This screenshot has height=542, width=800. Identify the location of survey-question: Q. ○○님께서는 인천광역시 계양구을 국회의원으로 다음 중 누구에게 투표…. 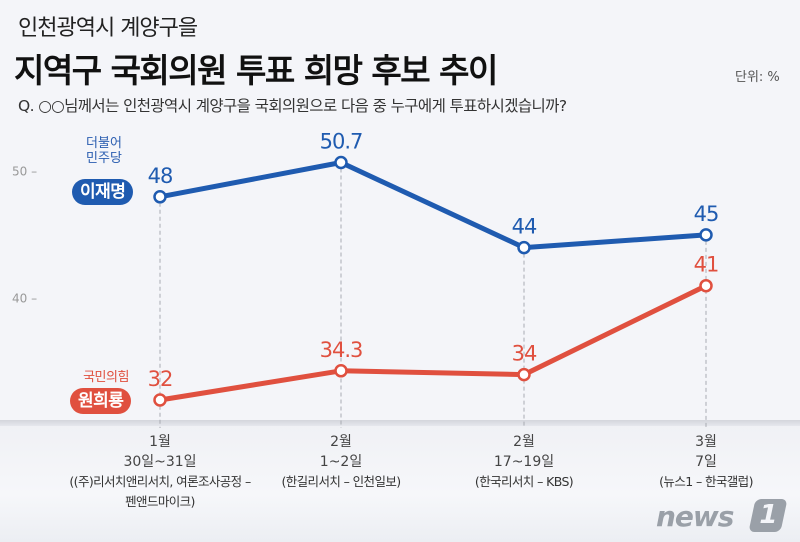
(292, 106).